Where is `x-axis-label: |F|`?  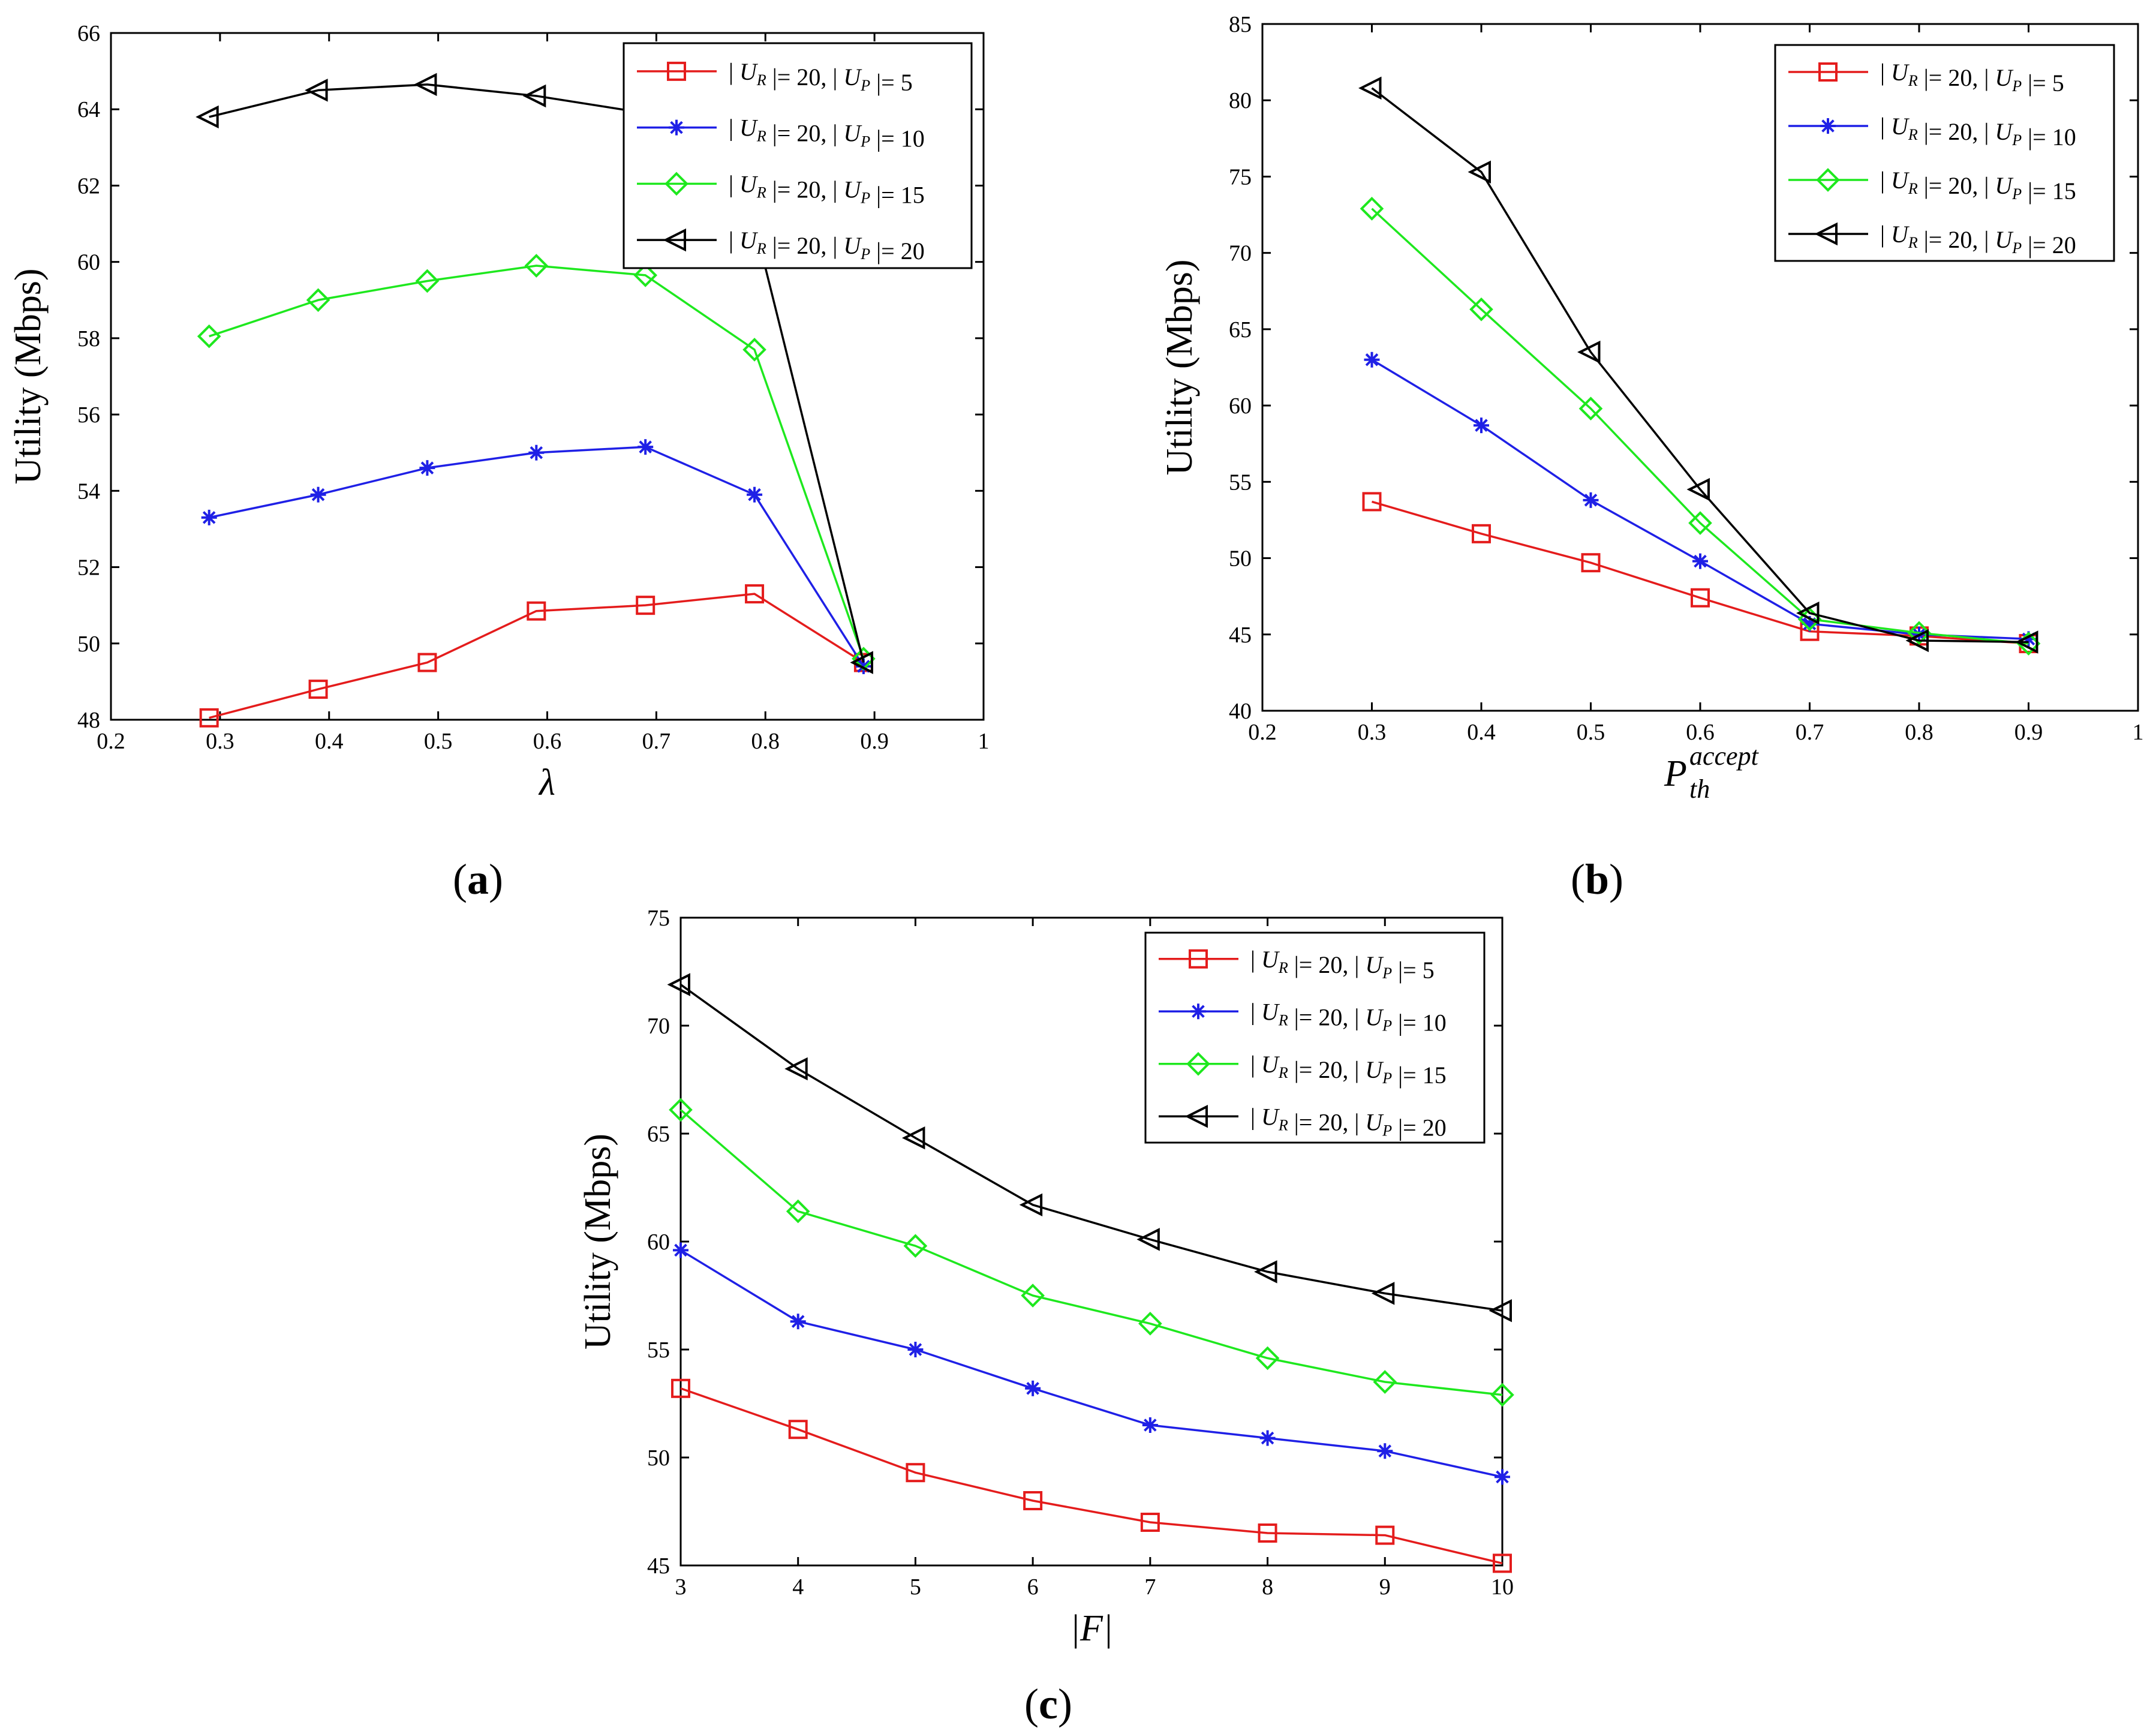
x-axis-label: |F| is located at coordinates (1091, 1628).